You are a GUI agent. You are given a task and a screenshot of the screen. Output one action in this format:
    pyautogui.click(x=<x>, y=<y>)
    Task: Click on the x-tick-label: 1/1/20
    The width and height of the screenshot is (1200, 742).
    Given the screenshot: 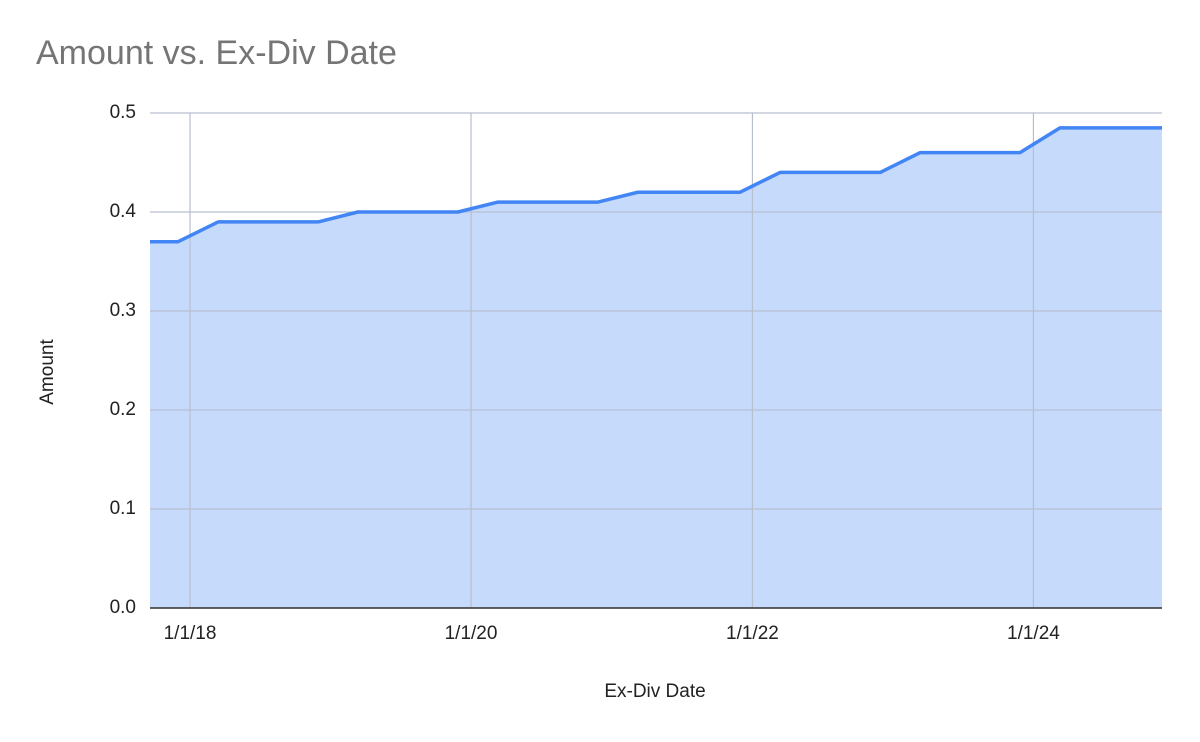 What is the action you would take?
    pyautogui.click(x=471, y=633)
    